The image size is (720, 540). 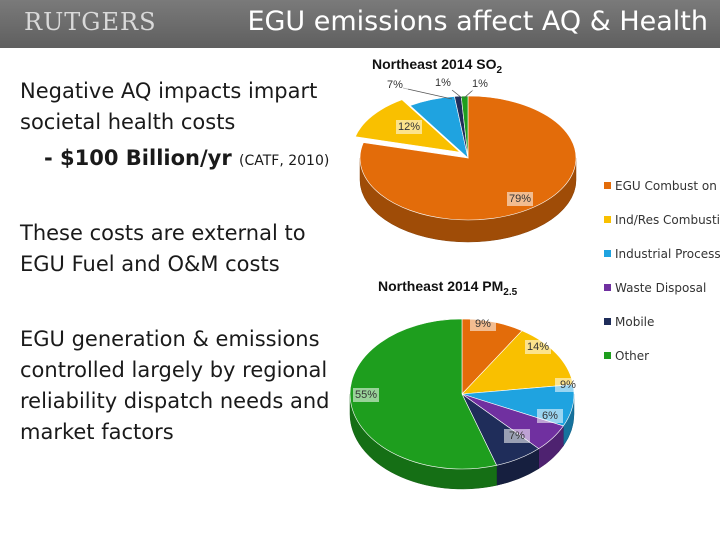 I want to click on pie-0-data-label-5: 1%, so click(x=480, y=84).